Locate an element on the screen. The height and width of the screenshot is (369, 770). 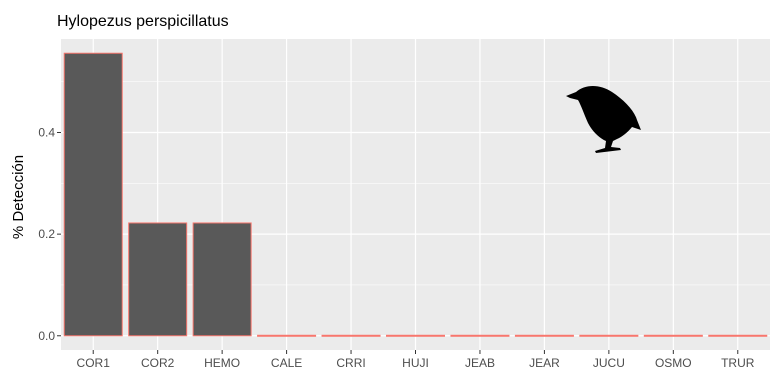
x-tick-label-jucu: JUCU is located at coordinates (609, 362).